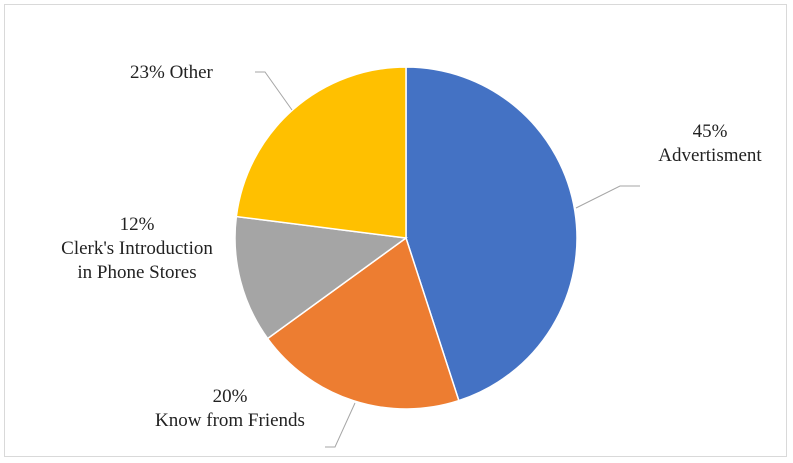  Describe the element at coordinates (137, 248) in the screenshot. I see `label-clerks-introduction: 12% Clerk's Introduction in Phone Stores` at that location.